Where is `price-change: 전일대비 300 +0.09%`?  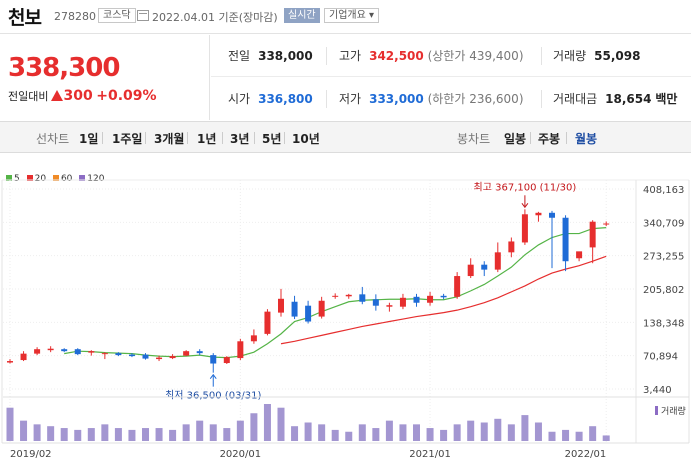 price-change: 전일대비 300 +0.09% is located at coordinates (82, 96).